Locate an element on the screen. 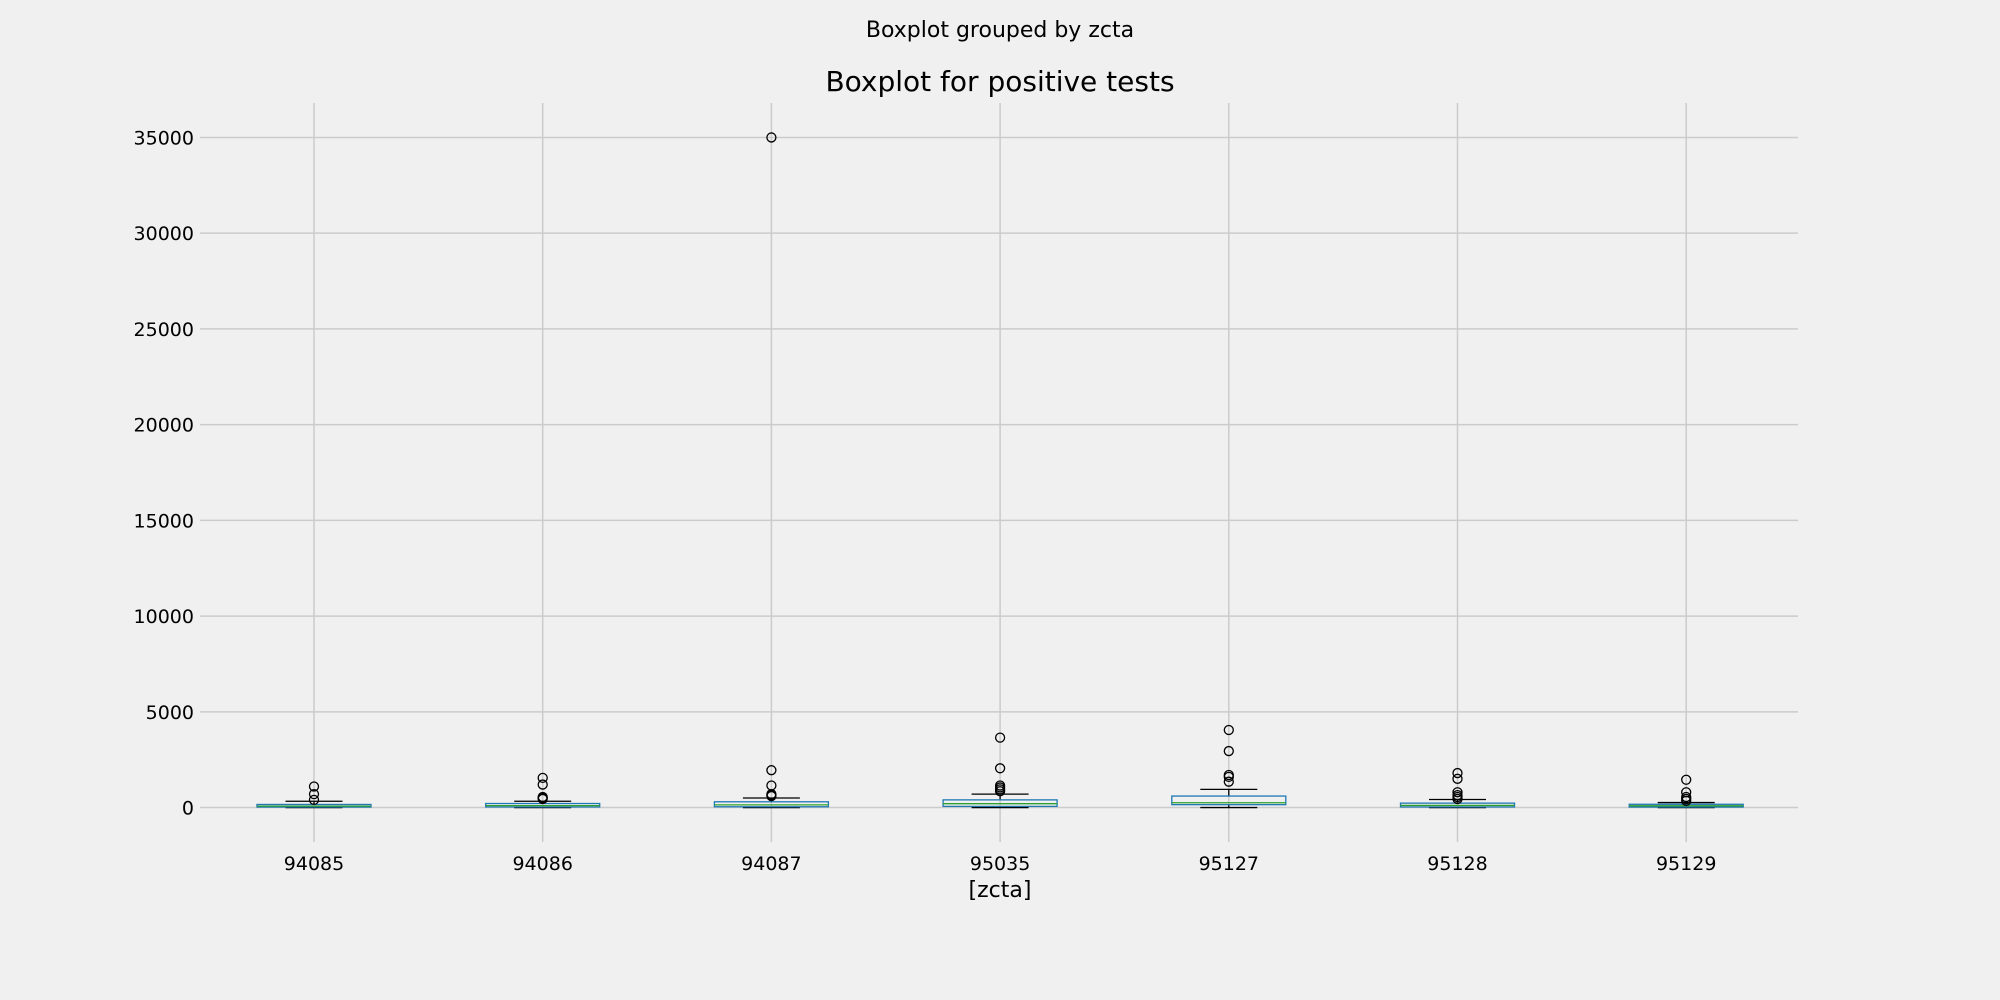 The width and height of the screenshot is (2000, 1000). y-tick-label: 5000 is located at coordinates (170, 713).